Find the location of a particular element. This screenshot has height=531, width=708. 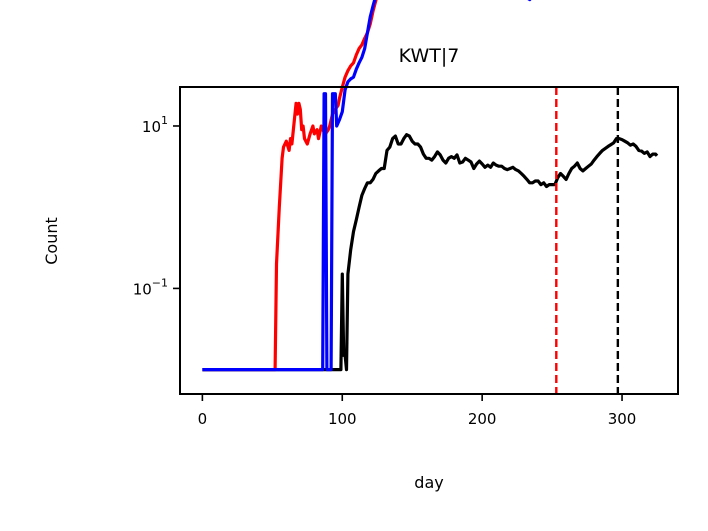

y-tick-label-2: 10⁻¹ is located at coordinates (150, 287).